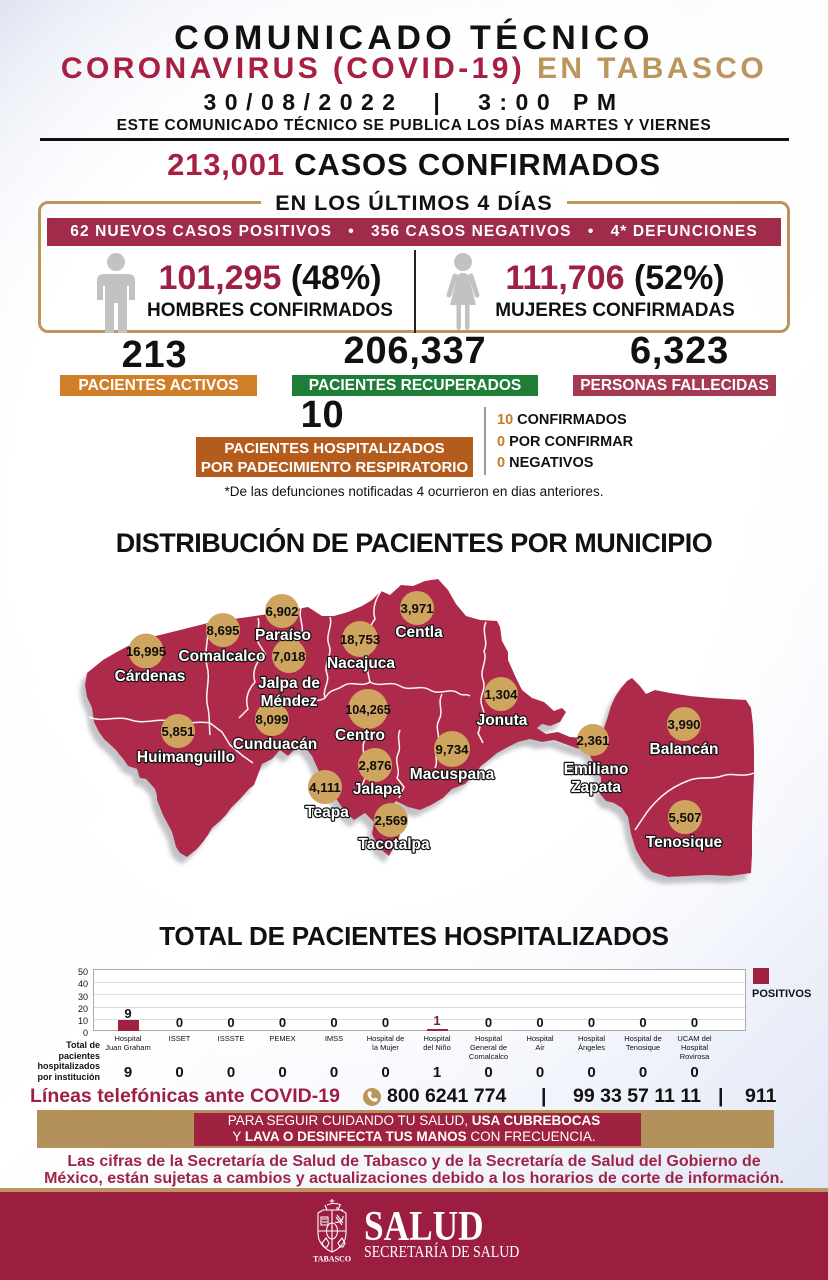 This screenshot has height=1280, width=828. Describe the element at coordinates (150, 676) in the screenshot. I see `svg-text: Cárdenas` at that location.